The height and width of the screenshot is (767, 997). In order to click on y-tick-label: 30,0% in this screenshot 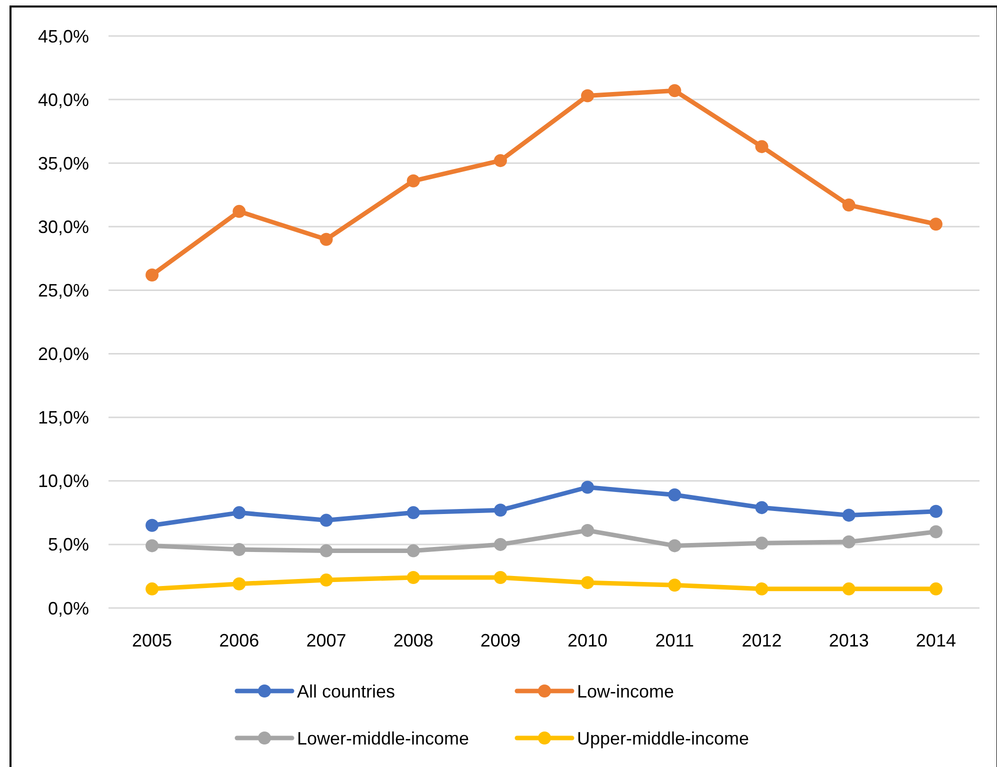, I will do `click(63, 226)`.